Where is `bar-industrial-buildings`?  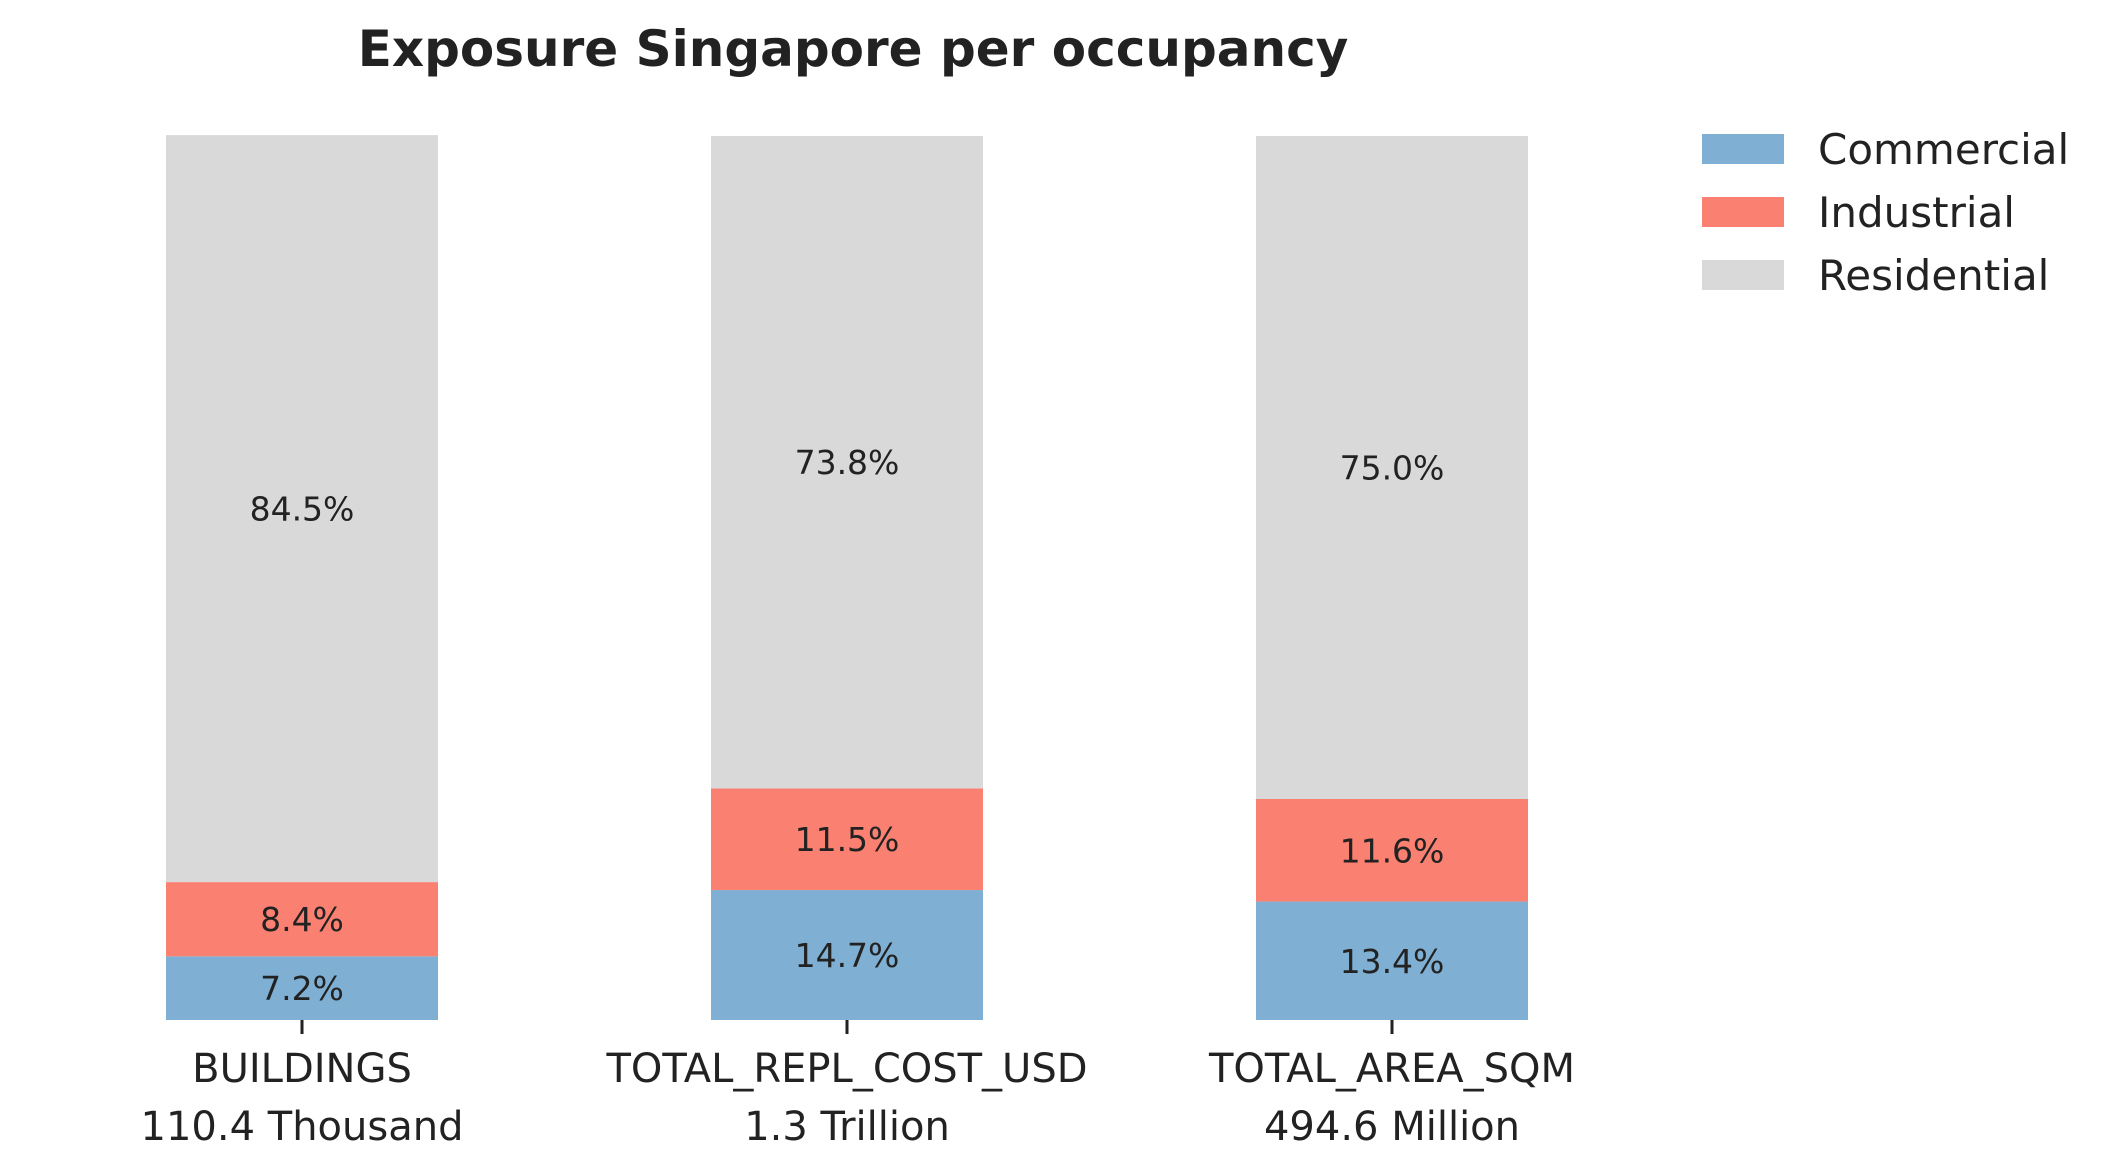
bar-industrial-buildings is located at coordinates (302, 919).